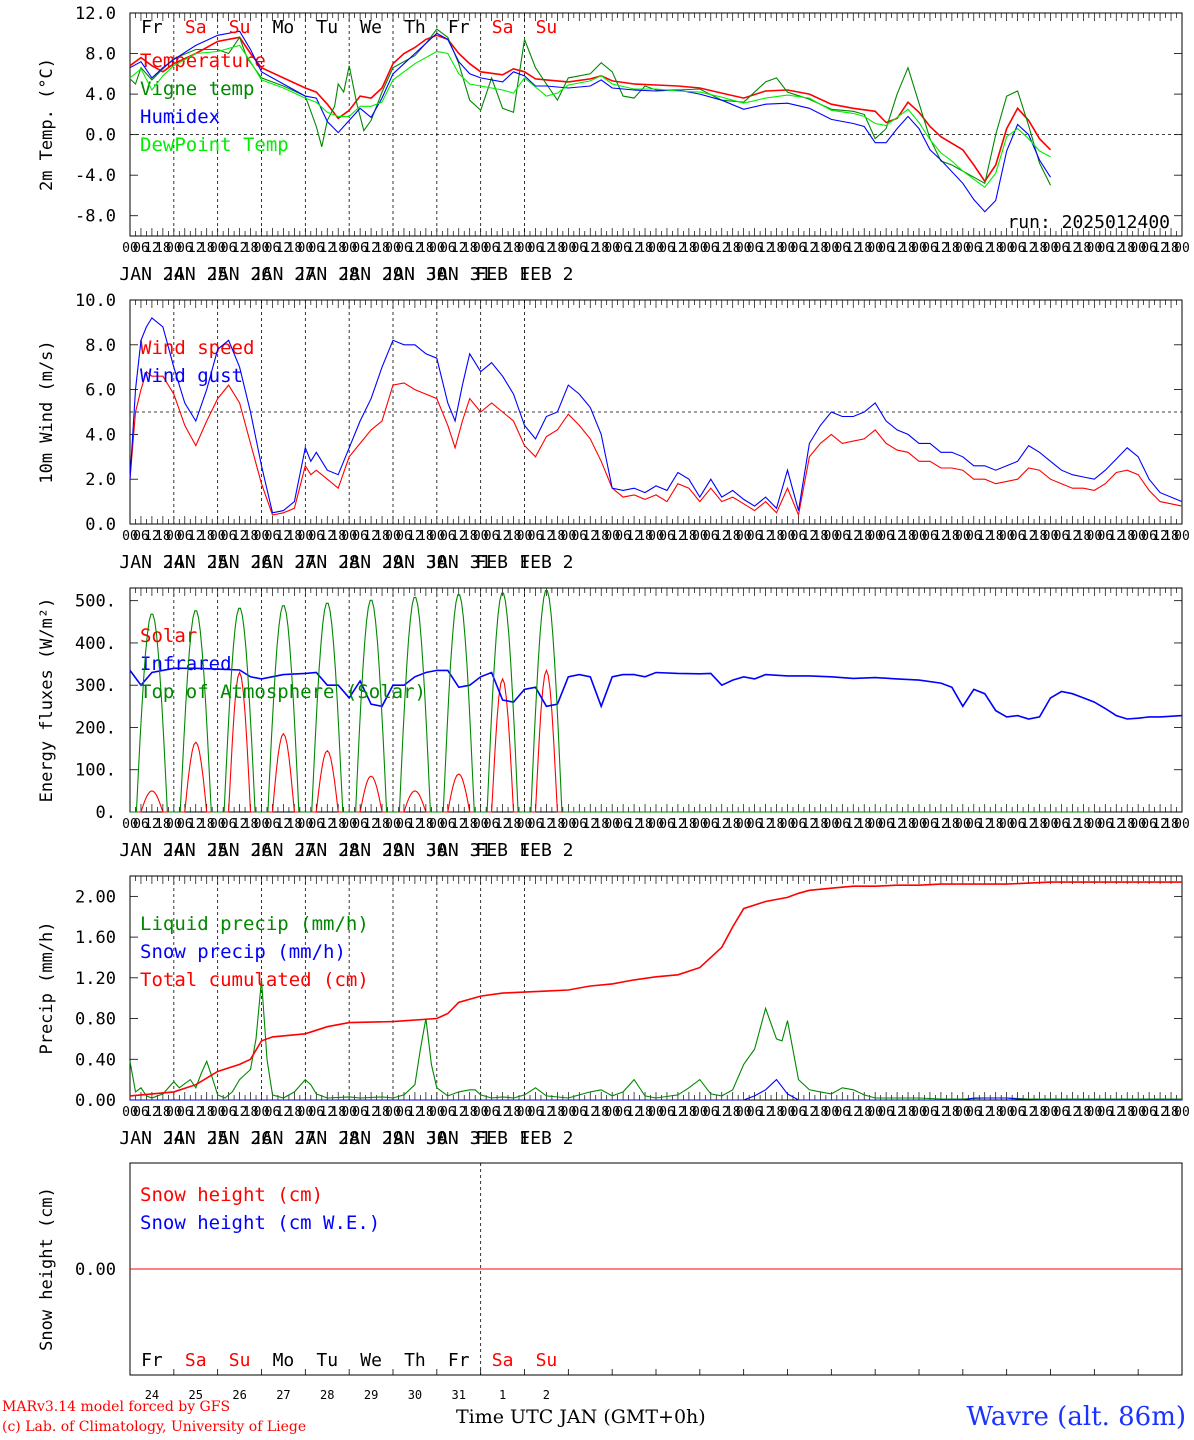 The width and height of the screenshot is (1194, 1440). What do you see at coordinates (106, 813) in the screenshot?
I see `y-tick-label: 0.` at bounding box center [106, 813].